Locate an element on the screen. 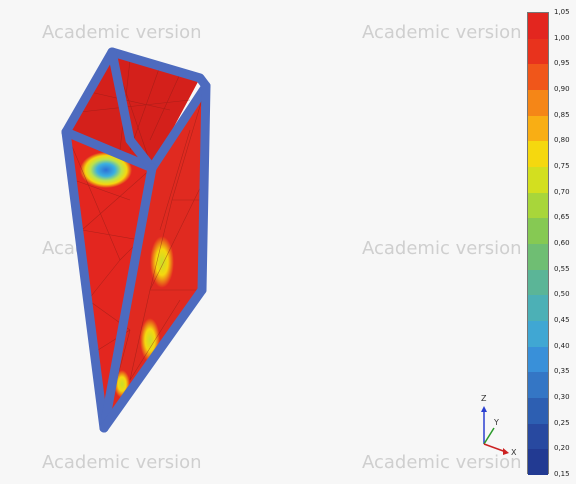 The width and height of the screenshot is (576, 484). legend-tick-label: 0,85 is located at coordinates (562, 114).